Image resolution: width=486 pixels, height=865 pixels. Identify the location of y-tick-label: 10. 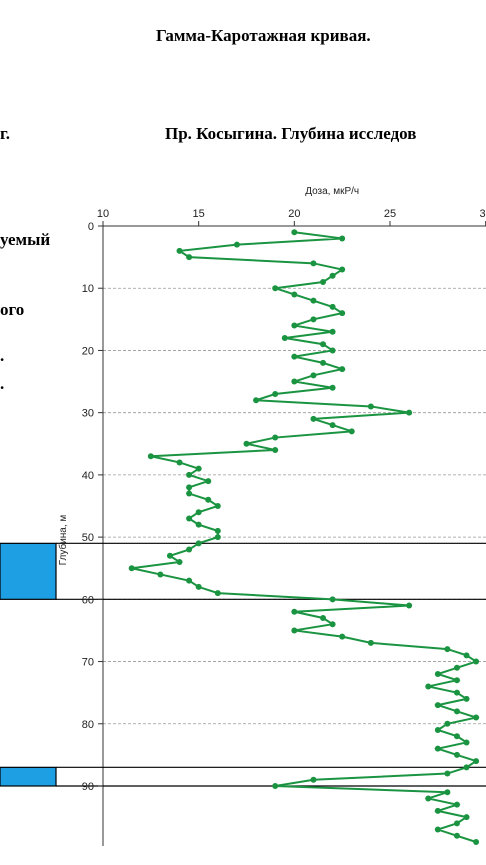
(88, 289).